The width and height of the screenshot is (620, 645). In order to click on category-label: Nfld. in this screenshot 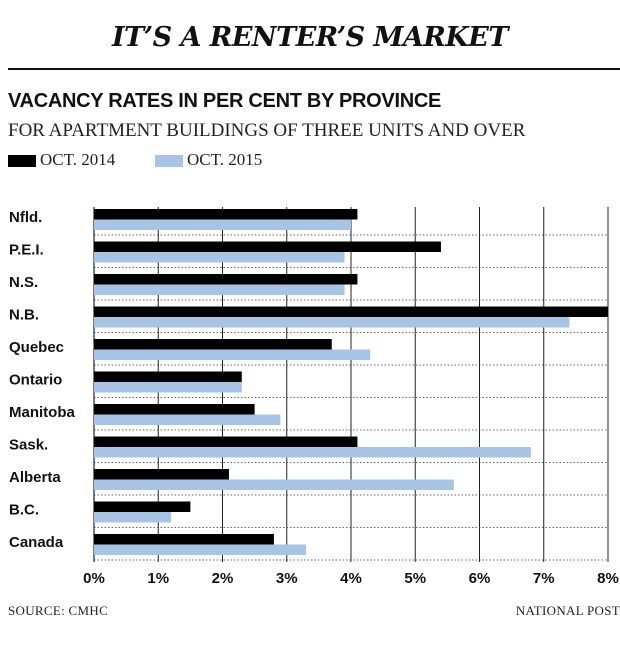, I will do `click(25, 217)`.